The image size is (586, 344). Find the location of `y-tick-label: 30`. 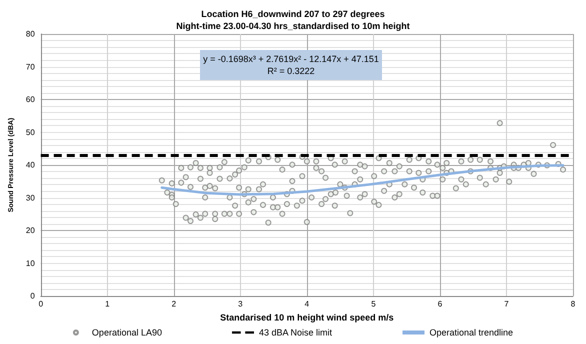

y-tick-label: 30 is located at coordinates (31, 197).